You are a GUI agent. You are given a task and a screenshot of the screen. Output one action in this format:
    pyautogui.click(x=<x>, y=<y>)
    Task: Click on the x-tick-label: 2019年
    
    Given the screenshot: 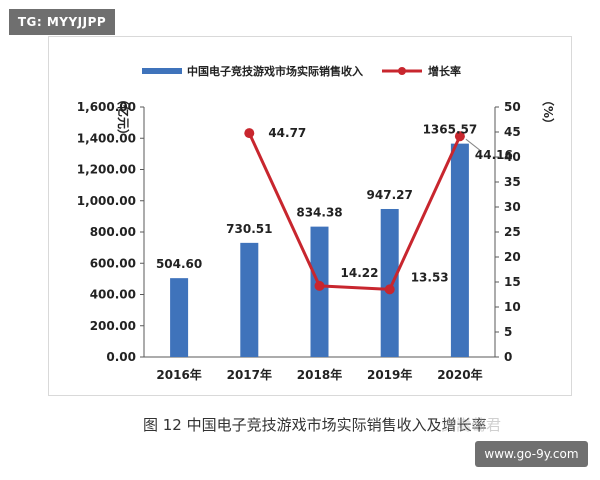 What is the action you would take?
    pyautogui.click(x=389, y=374)
    